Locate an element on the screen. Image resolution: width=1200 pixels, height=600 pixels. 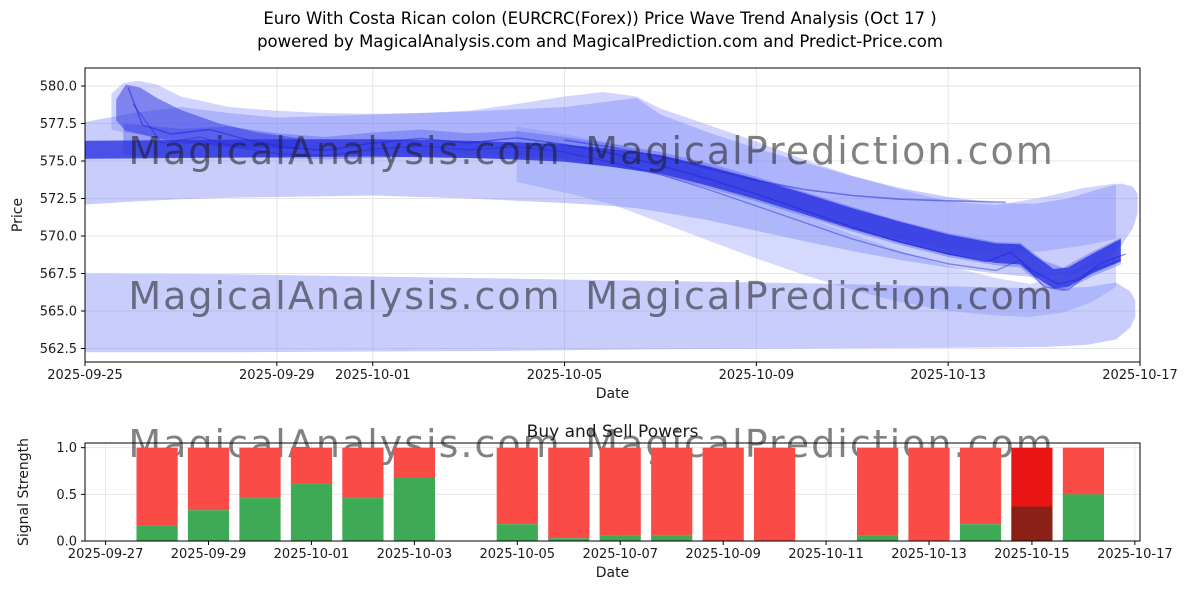
svg-text: 2025-10-15 is located at coordinates (1032, 554).